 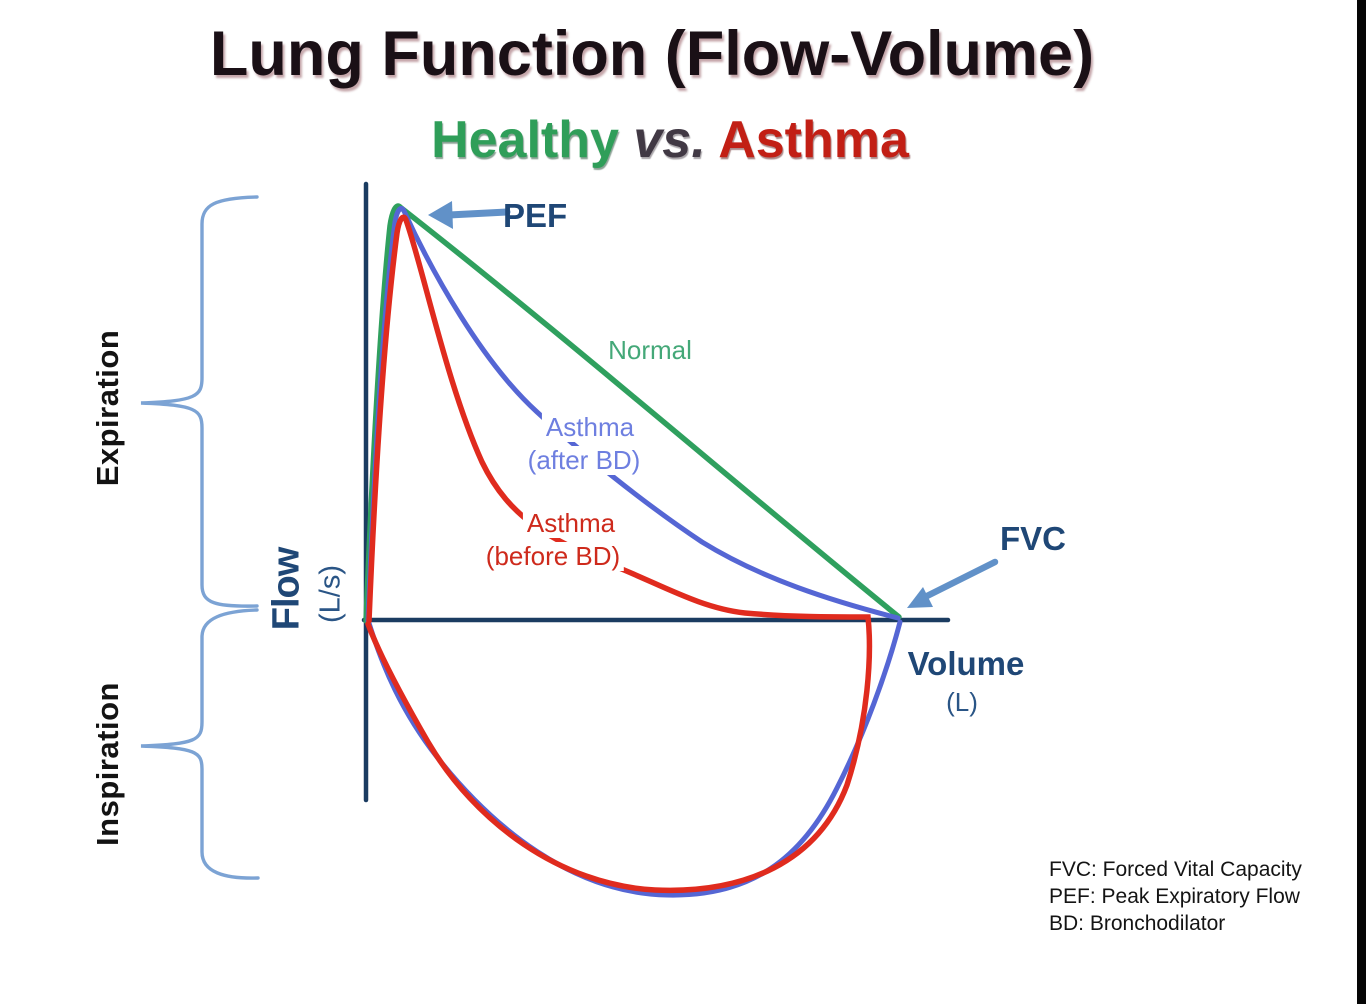 What do you see at coordinates (813, 140) in the screenshot?
I see `subtitle-asthma: Asthma` at bounding box center [813, 140].